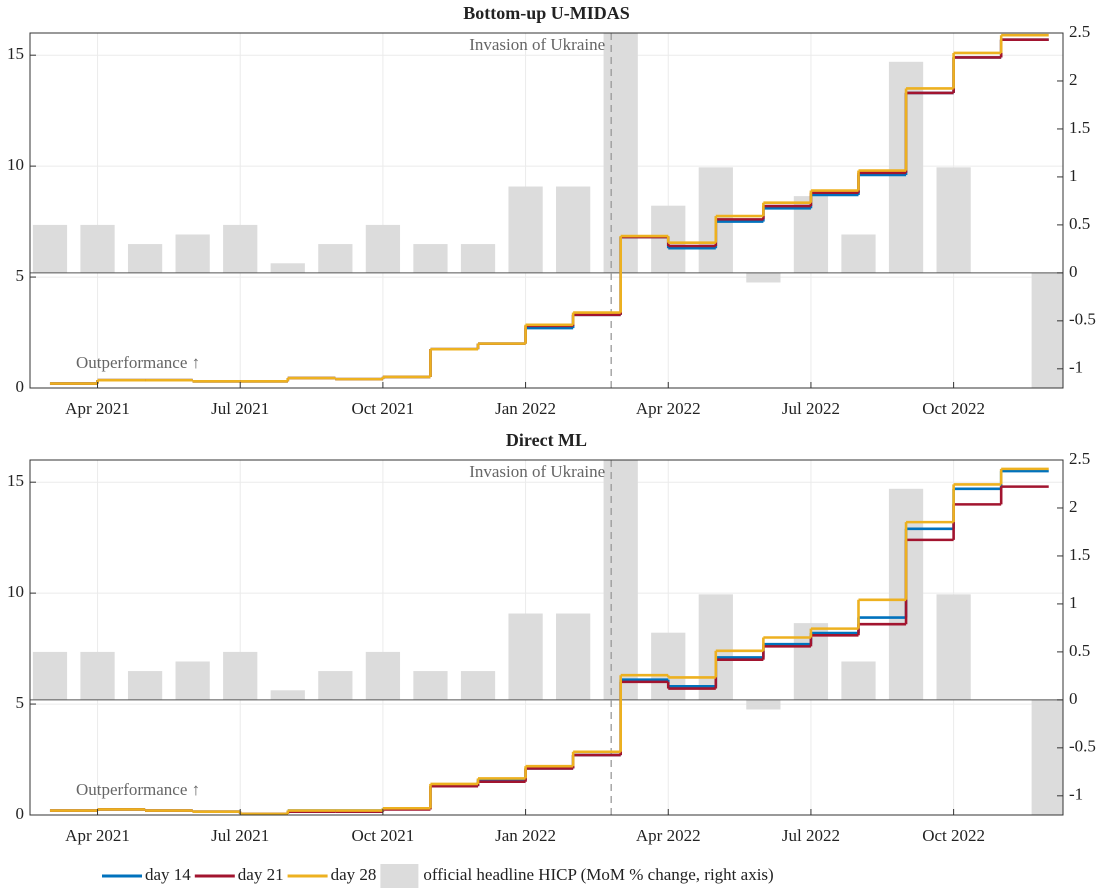 The image size is (1113, 894). What do you see at coordinates (399, 876) in the screenshot?
I see `legend-swatch` at bounding box center [399, 876].